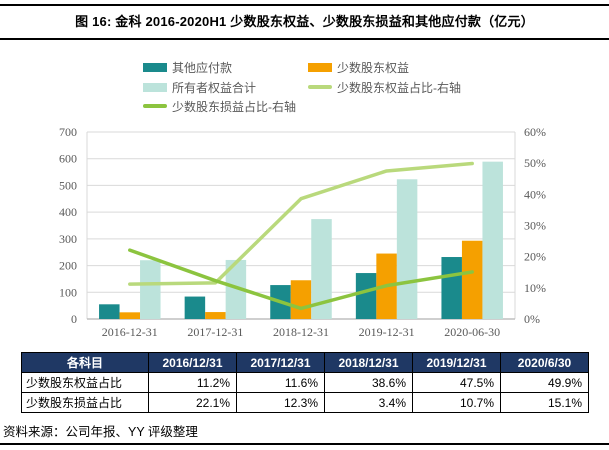 Image resolution: width=609 pixels, height=450 pixels. Describe the element at coordinates (532, 319) in the screenshot. I see `right-axis-tick: 0%` at that location.